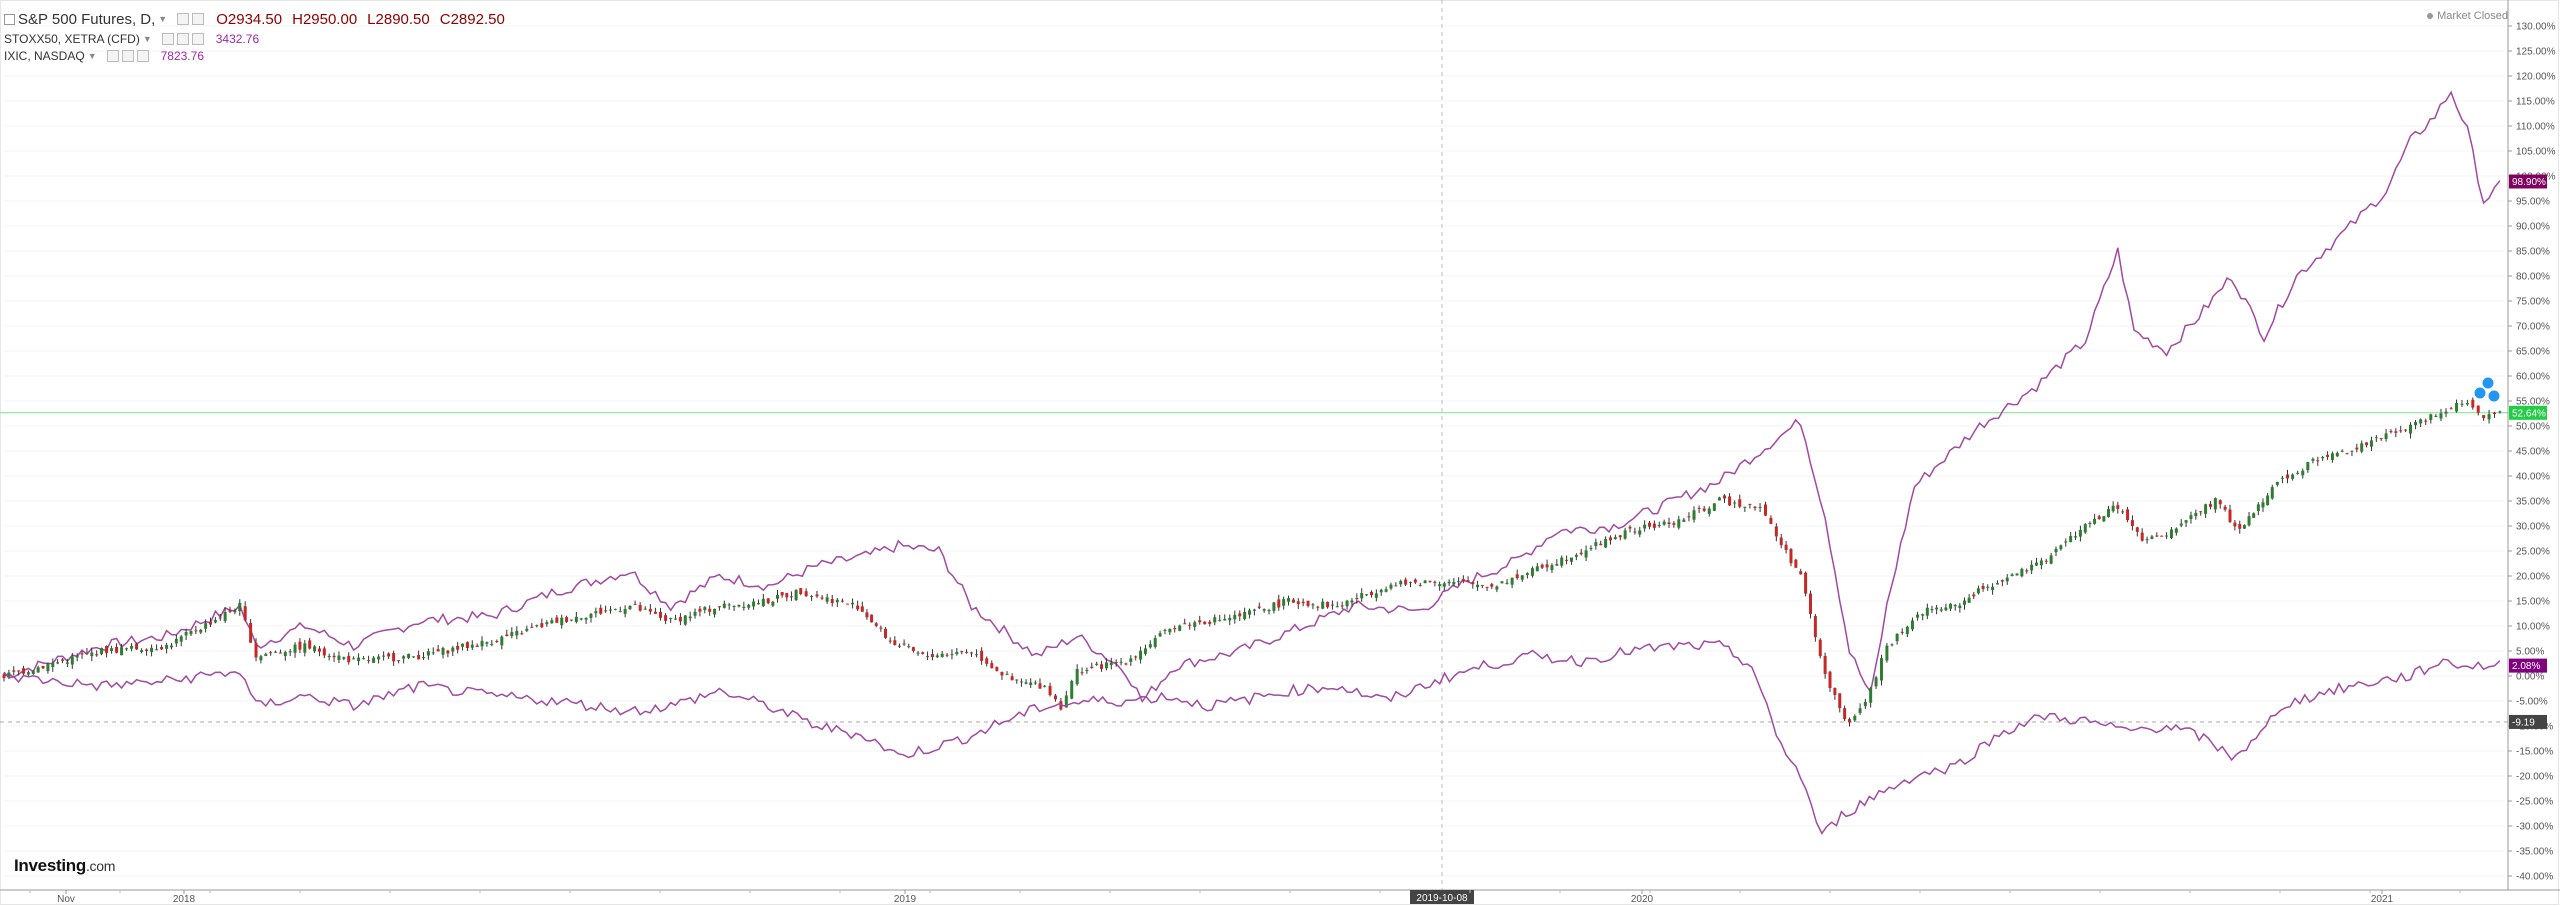 This screenshot has width=2560, height=906. I want to click on y-tick-label: 0.00%, so click(2530, 677).